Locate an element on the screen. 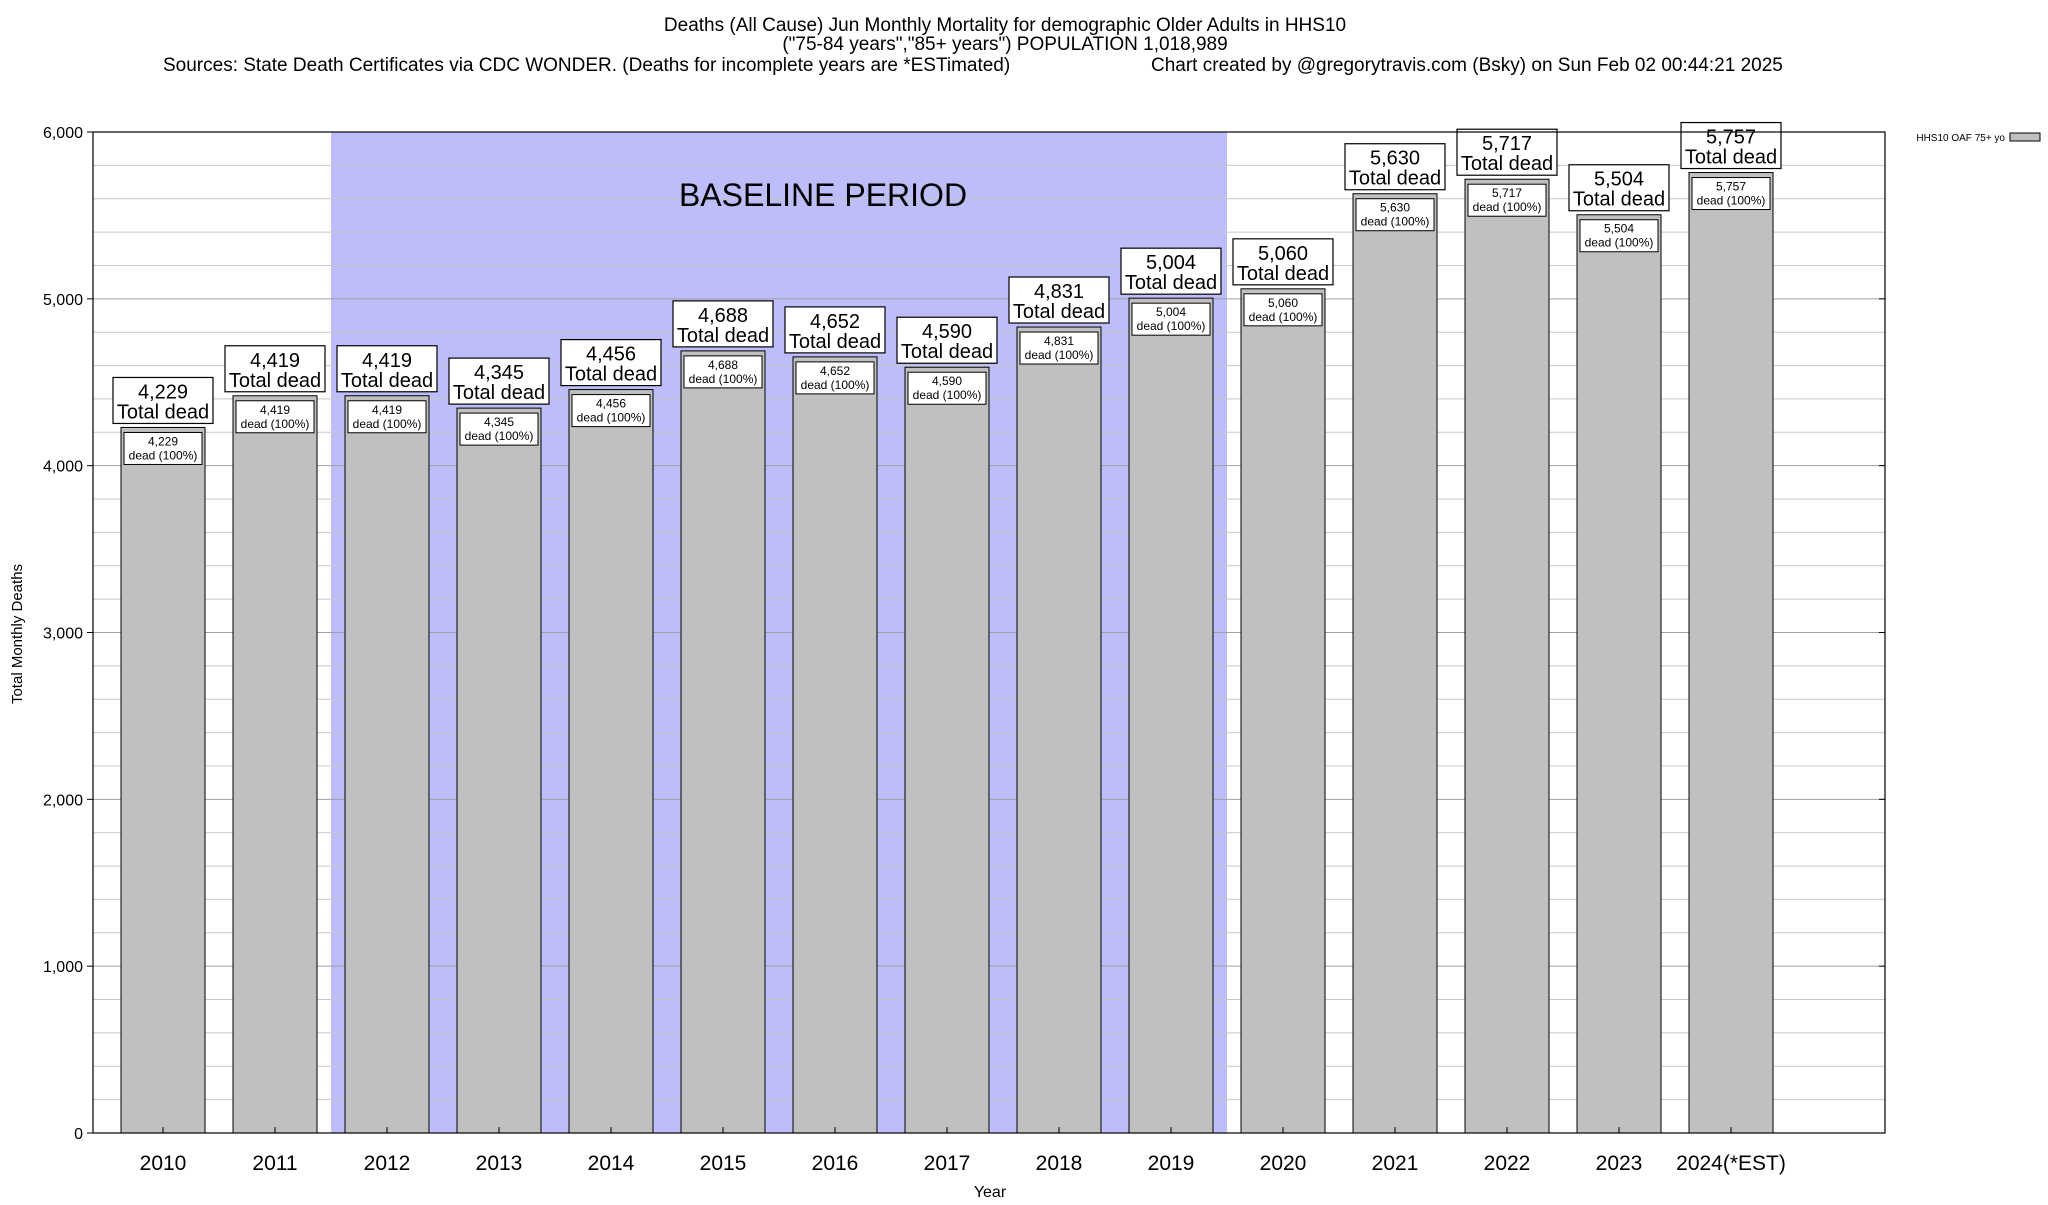  x-tick-label: 2019 is located at coordinates (1171, 1163).